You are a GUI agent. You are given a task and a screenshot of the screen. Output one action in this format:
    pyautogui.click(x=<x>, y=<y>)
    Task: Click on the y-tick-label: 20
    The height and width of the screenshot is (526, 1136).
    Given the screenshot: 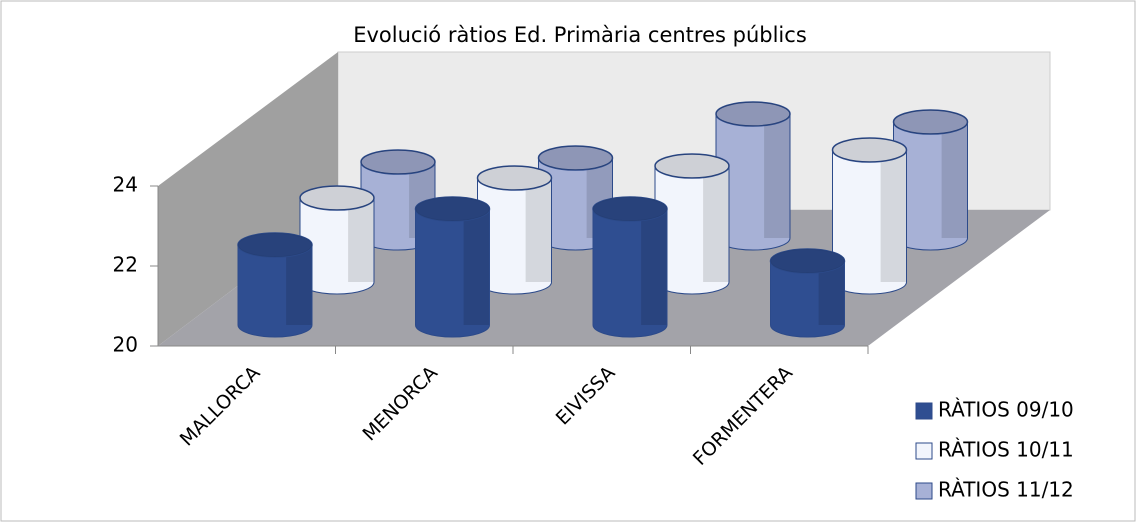 What is the action you would take?
    pyautogui.click(x=125, y=345)
    